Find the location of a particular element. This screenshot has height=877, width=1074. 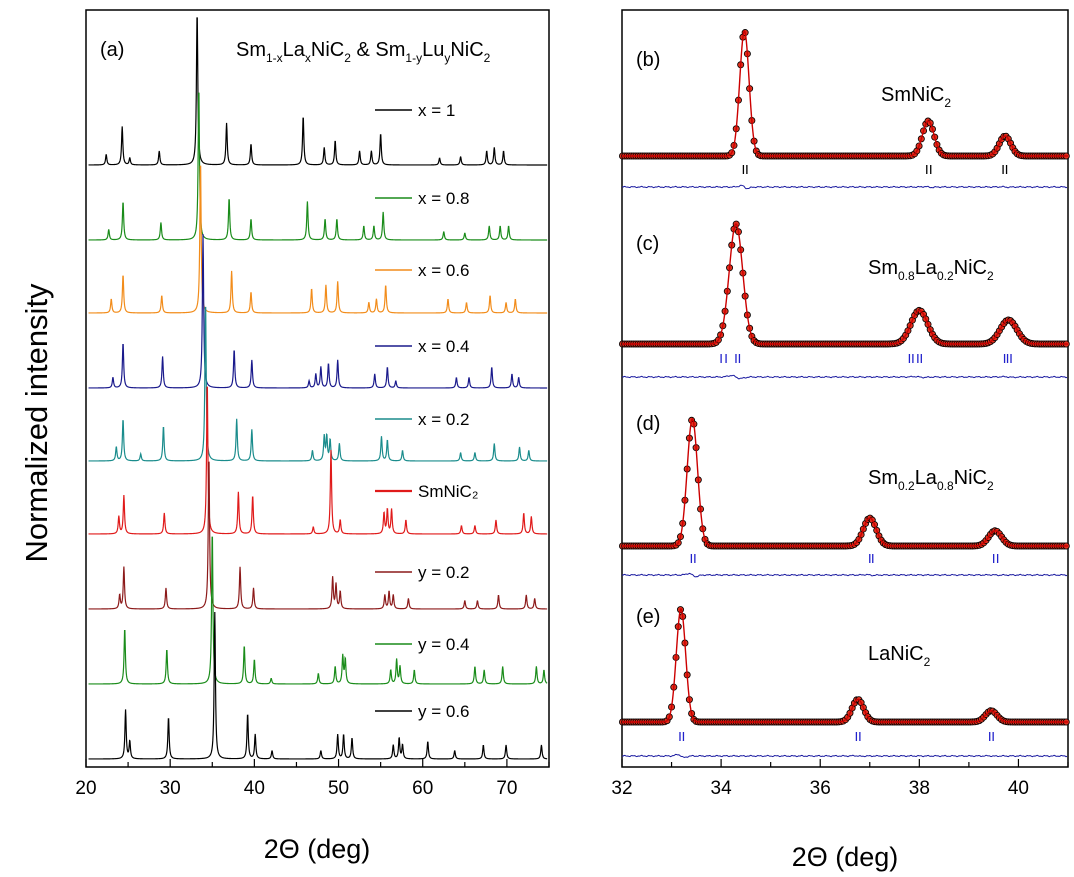

y-axis-label: Normalized intensity is located at coordinates (36, 423).